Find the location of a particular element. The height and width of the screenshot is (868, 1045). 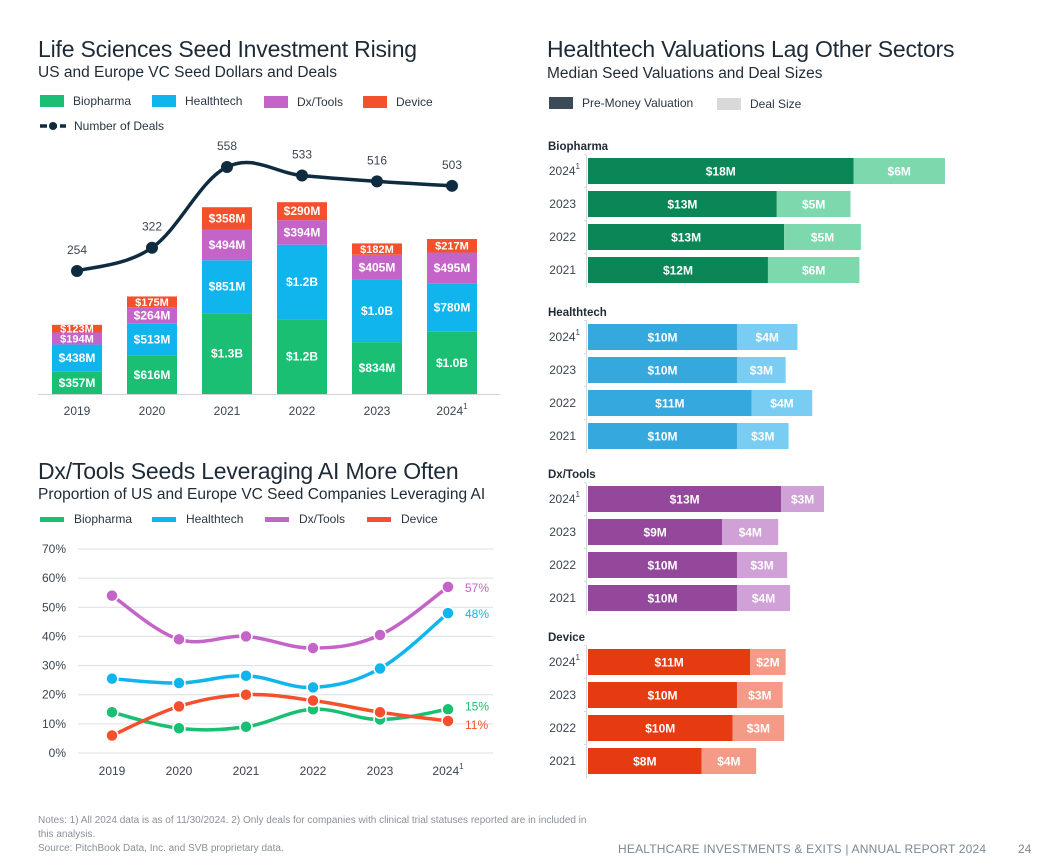

series-end-label-biopharma: 15% is located at coordinates (477, 706).